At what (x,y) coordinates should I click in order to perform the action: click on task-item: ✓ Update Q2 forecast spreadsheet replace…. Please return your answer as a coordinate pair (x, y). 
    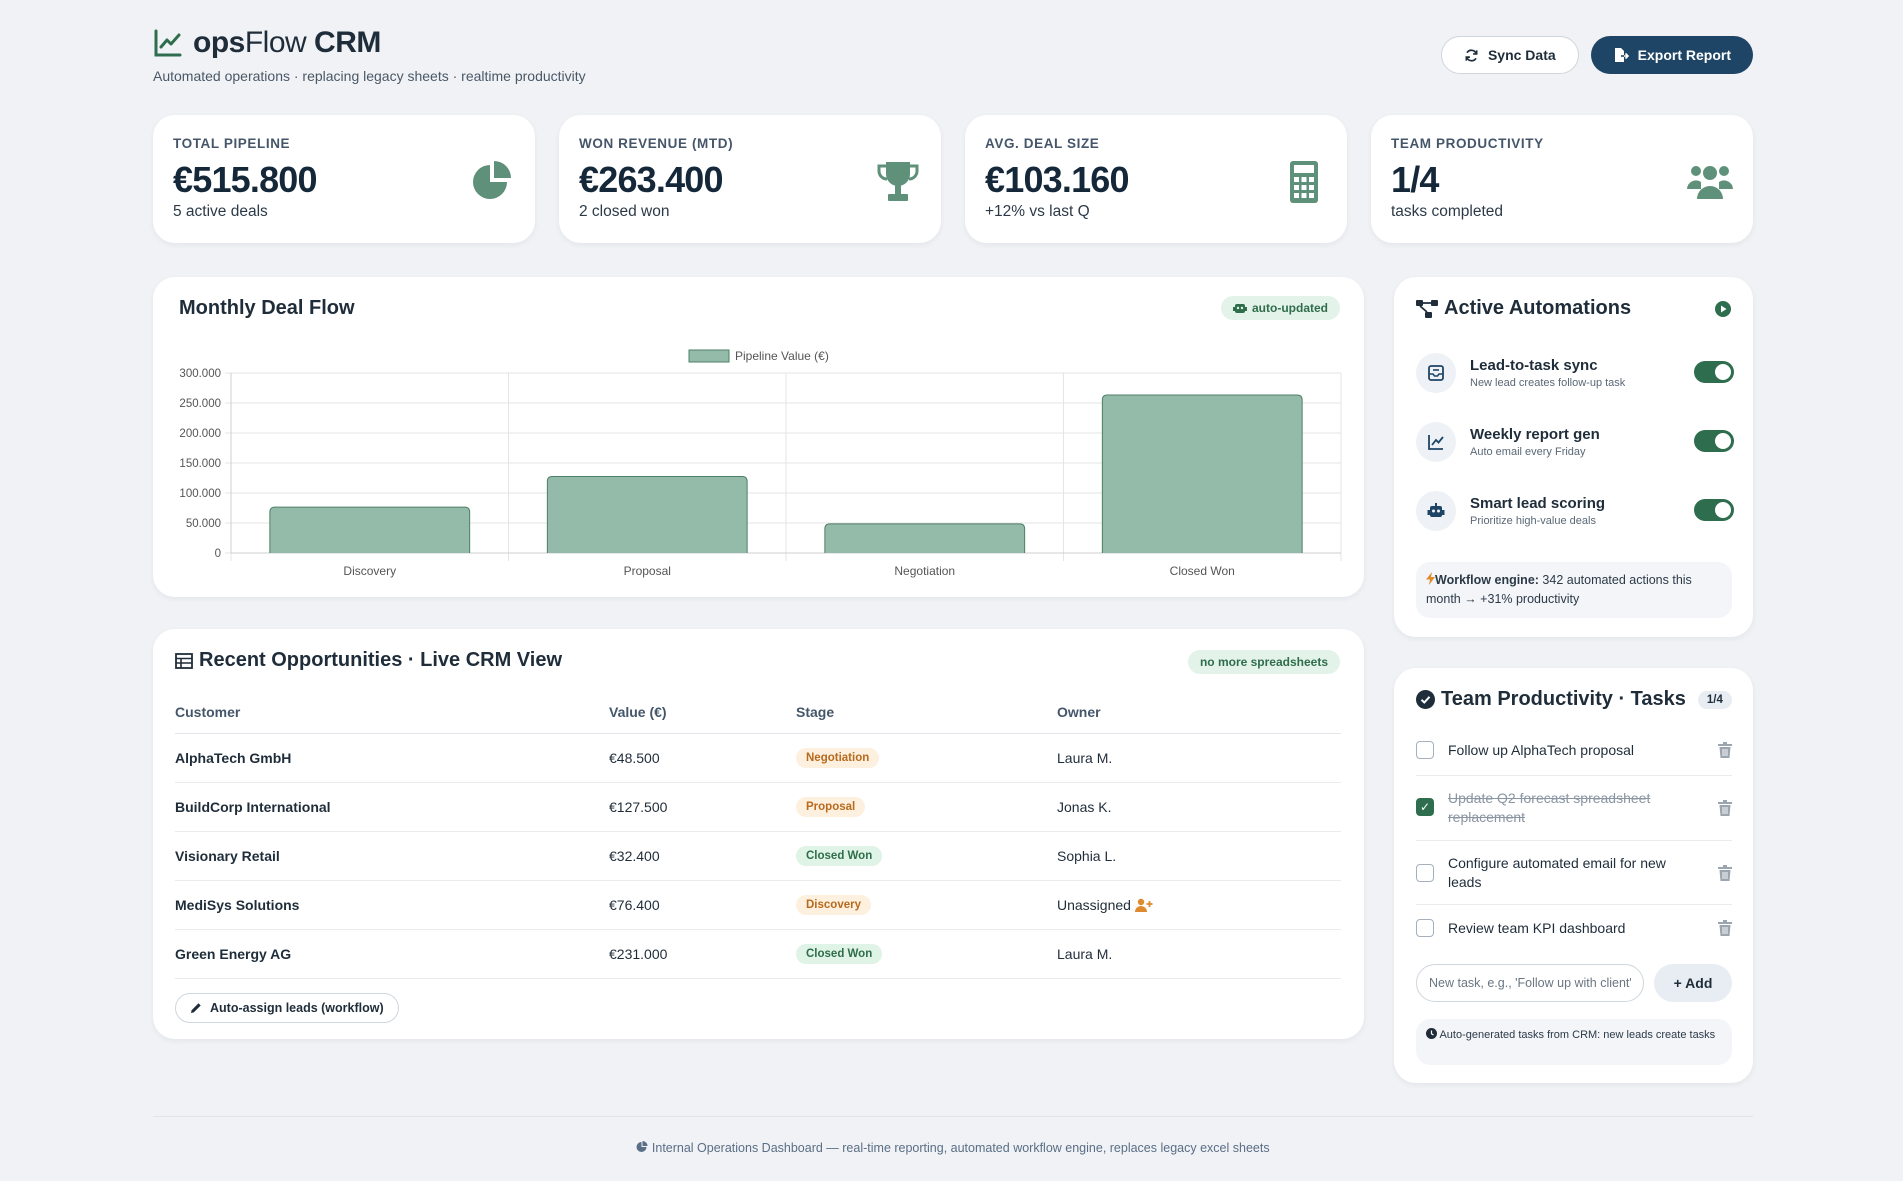
    Looking at the image, I should click on (1574, 808).